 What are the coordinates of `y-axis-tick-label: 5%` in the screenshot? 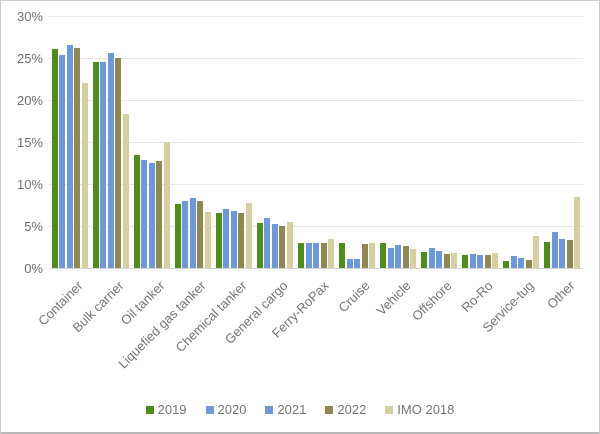 It's located at (33, 226).